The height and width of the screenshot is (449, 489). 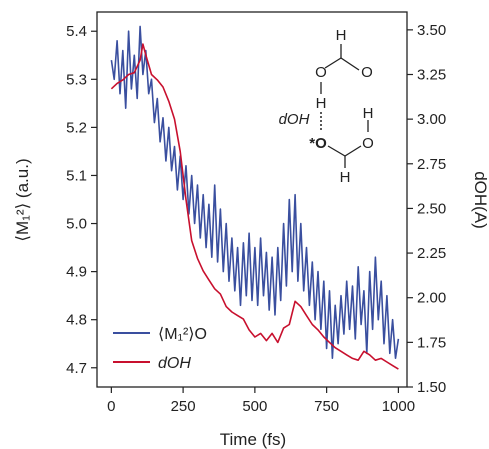 I want to click on y-tick-label-left: 5.1, so click(x=76, y=175).